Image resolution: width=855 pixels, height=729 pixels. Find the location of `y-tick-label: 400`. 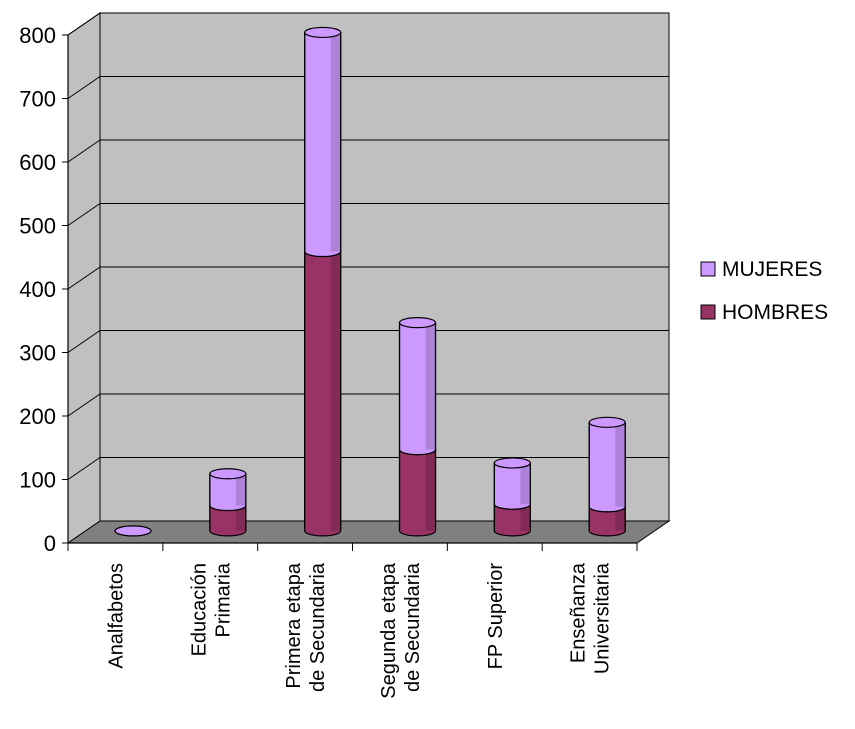

y-tick-label: 400 is located at coordinates (37, 289).